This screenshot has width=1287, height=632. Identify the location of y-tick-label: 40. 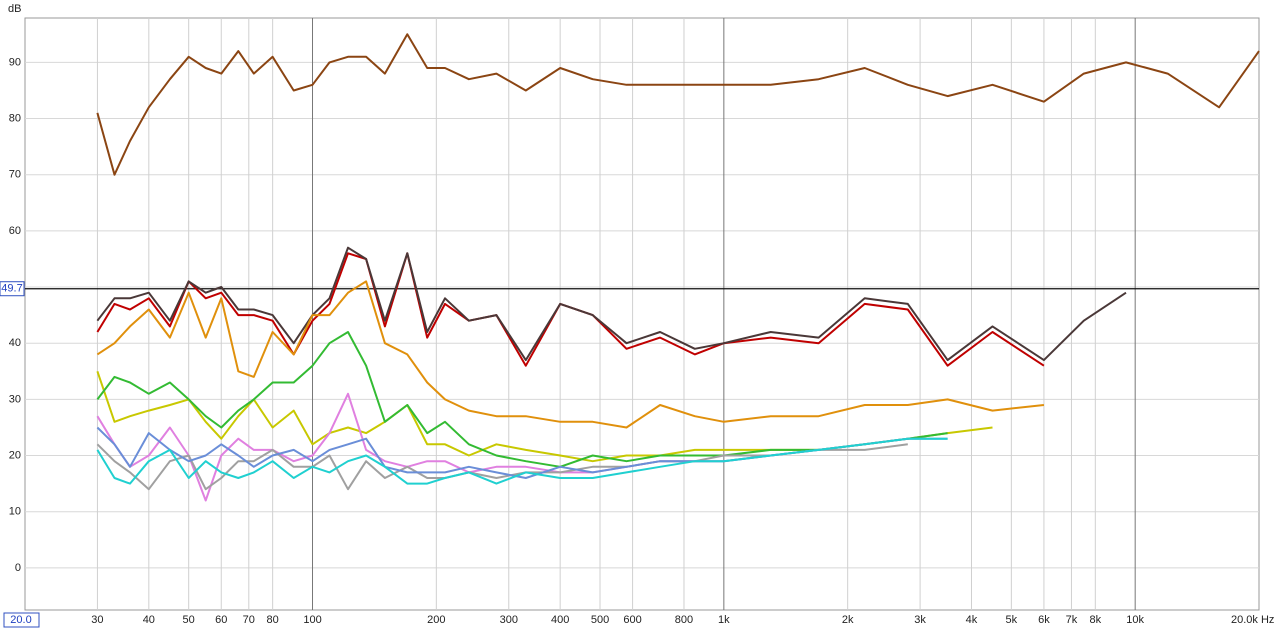
(15, 343).